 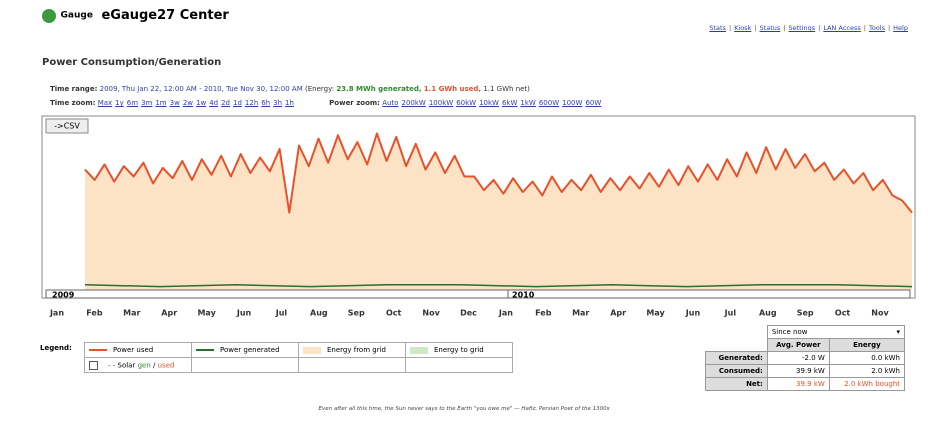 I want to click on dash: - -, so click(x=112, y=365).